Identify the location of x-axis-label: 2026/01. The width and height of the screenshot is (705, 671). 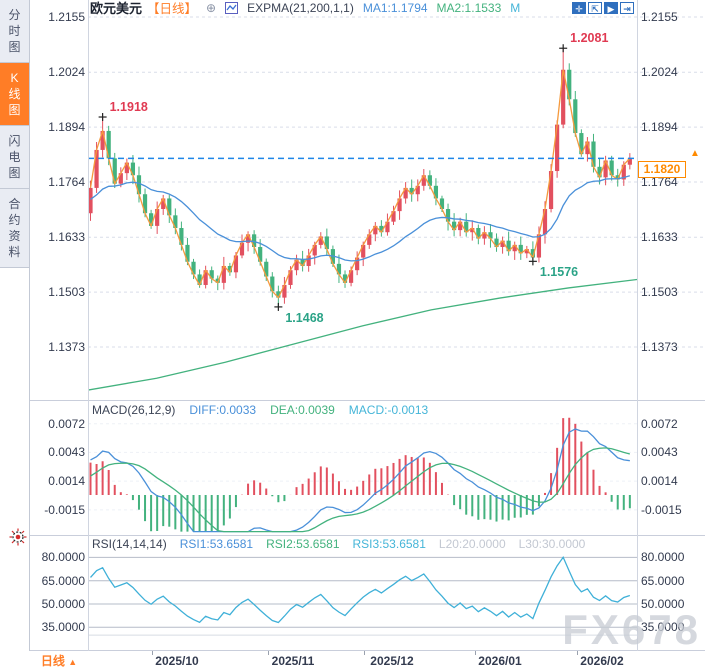
(500, 661).